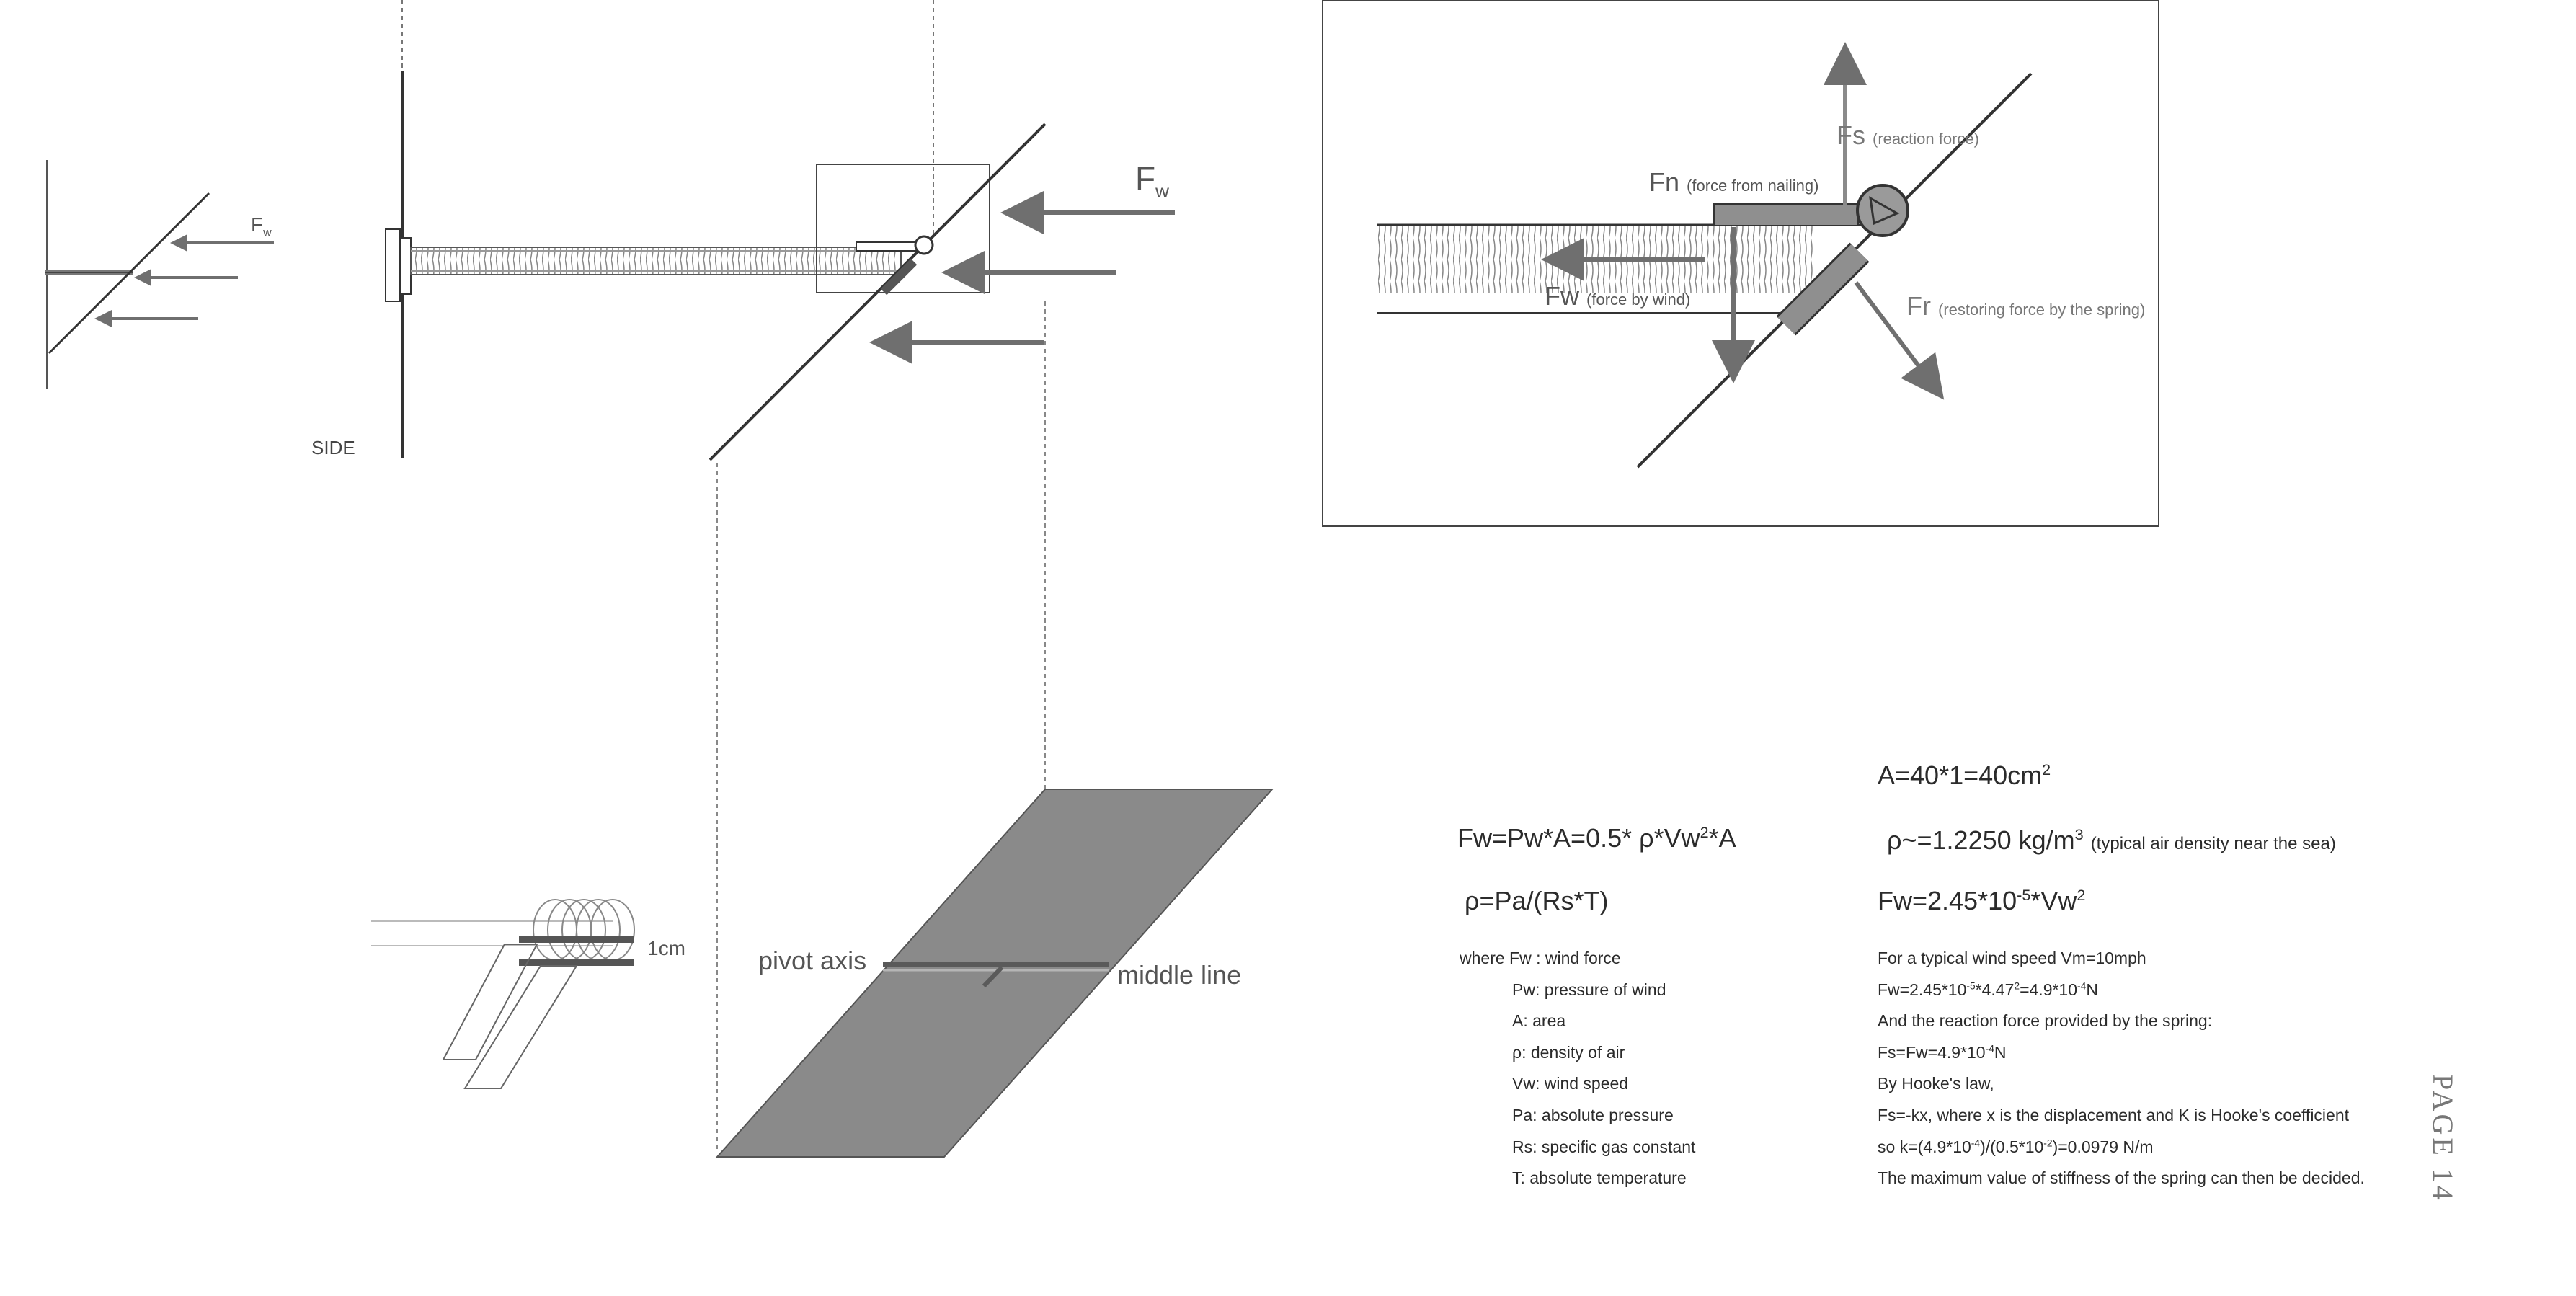 This screenshot has height=1296, width=2576. Describe the element at coordinates (1618, 296) in the screenshot. I see `fw-force-label: Fw (force by wind)` at that location.